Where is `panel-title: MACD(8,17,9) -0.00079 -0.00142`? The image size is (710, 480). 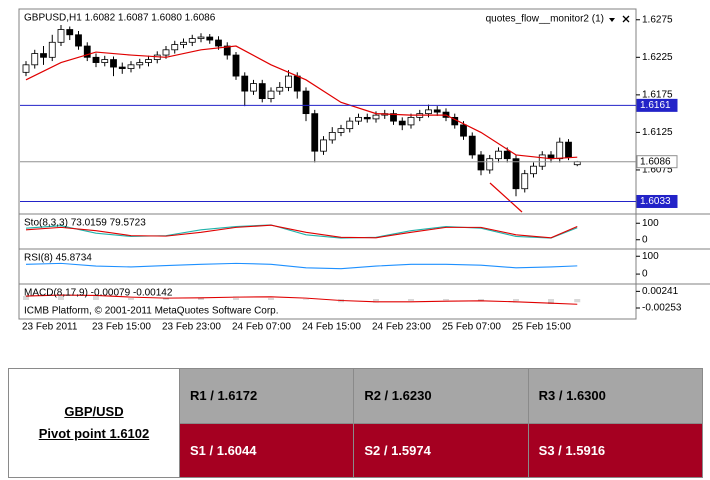 panel-title: MACD(8,17,9) -0.00079 -0.00142 is located at coordinates (98, 293).